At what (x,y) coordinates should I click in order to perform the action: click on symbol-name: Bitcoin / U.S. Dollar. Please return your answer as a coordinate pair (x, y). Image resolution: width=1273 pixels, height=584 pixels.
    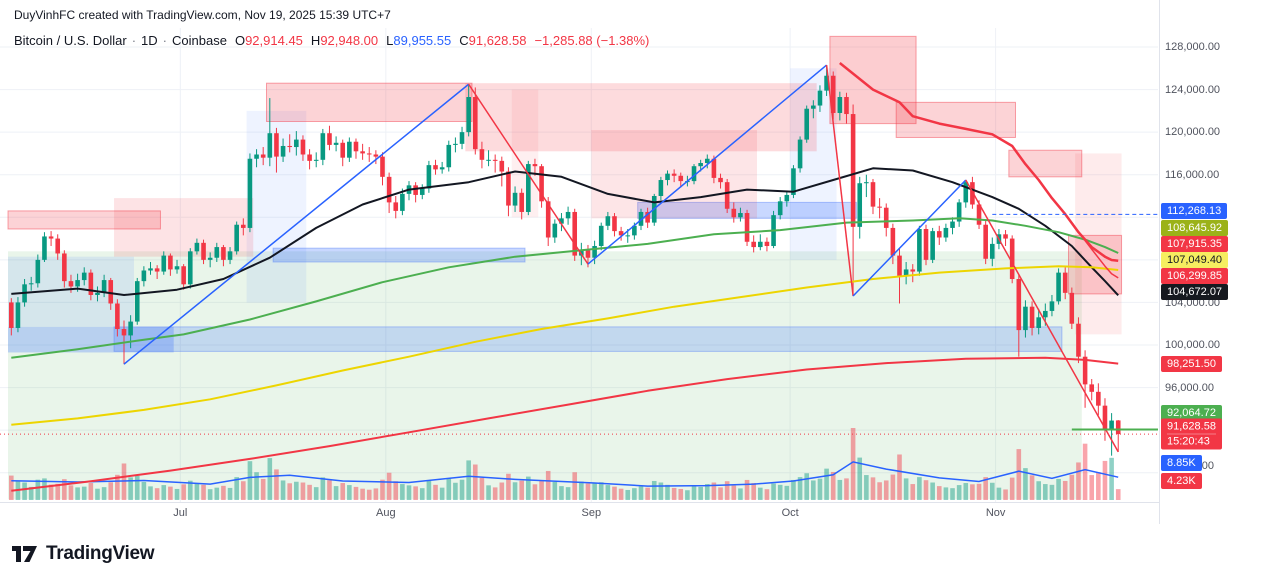
    Looking at the image, I should click on (70, 40).